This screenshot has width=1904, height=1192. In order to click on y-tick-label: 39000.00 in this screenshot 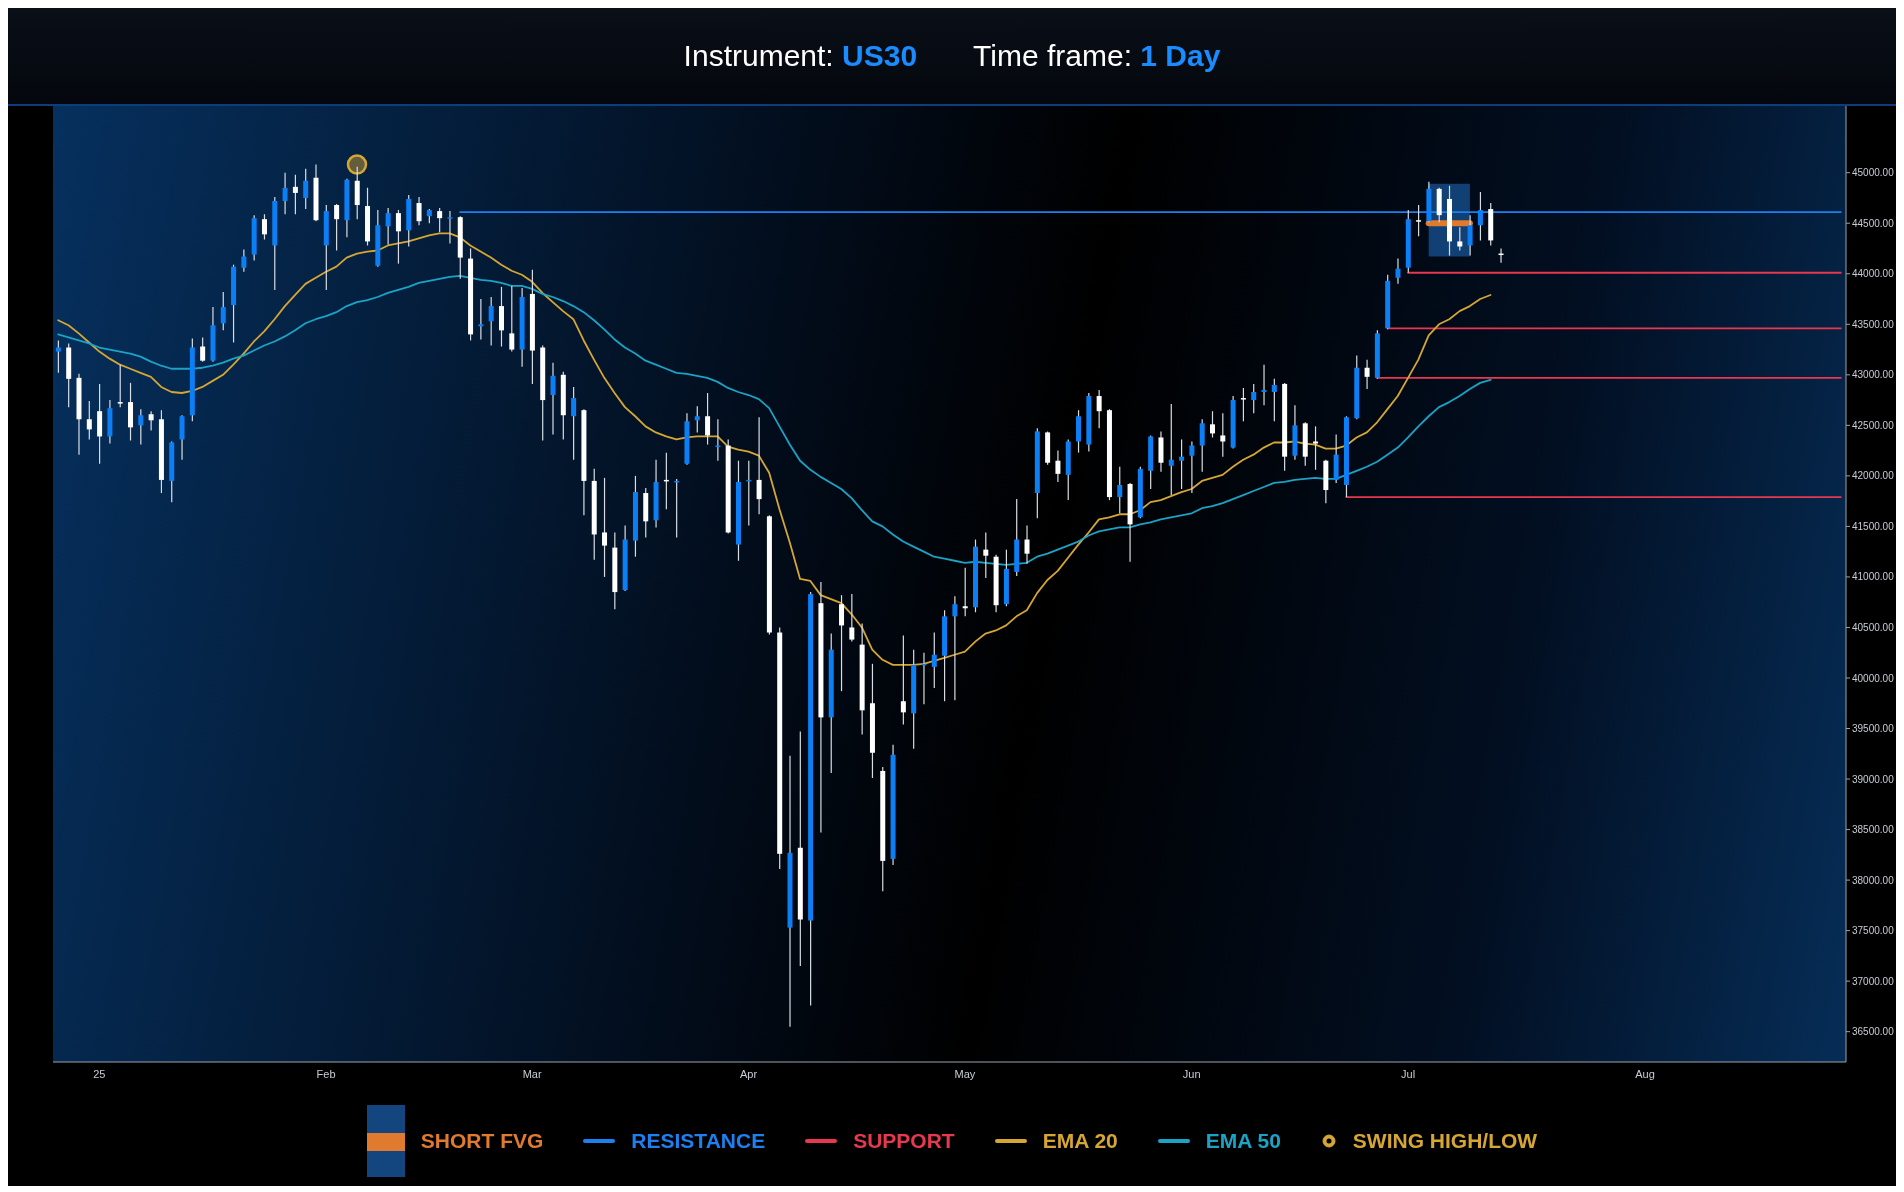, I will do `click(1873, 779)`.